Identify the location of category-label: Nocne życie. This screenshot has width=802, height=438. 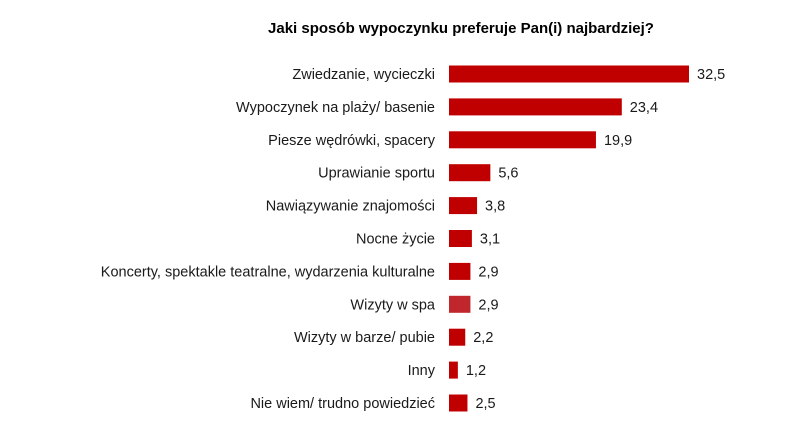
(395, 240).